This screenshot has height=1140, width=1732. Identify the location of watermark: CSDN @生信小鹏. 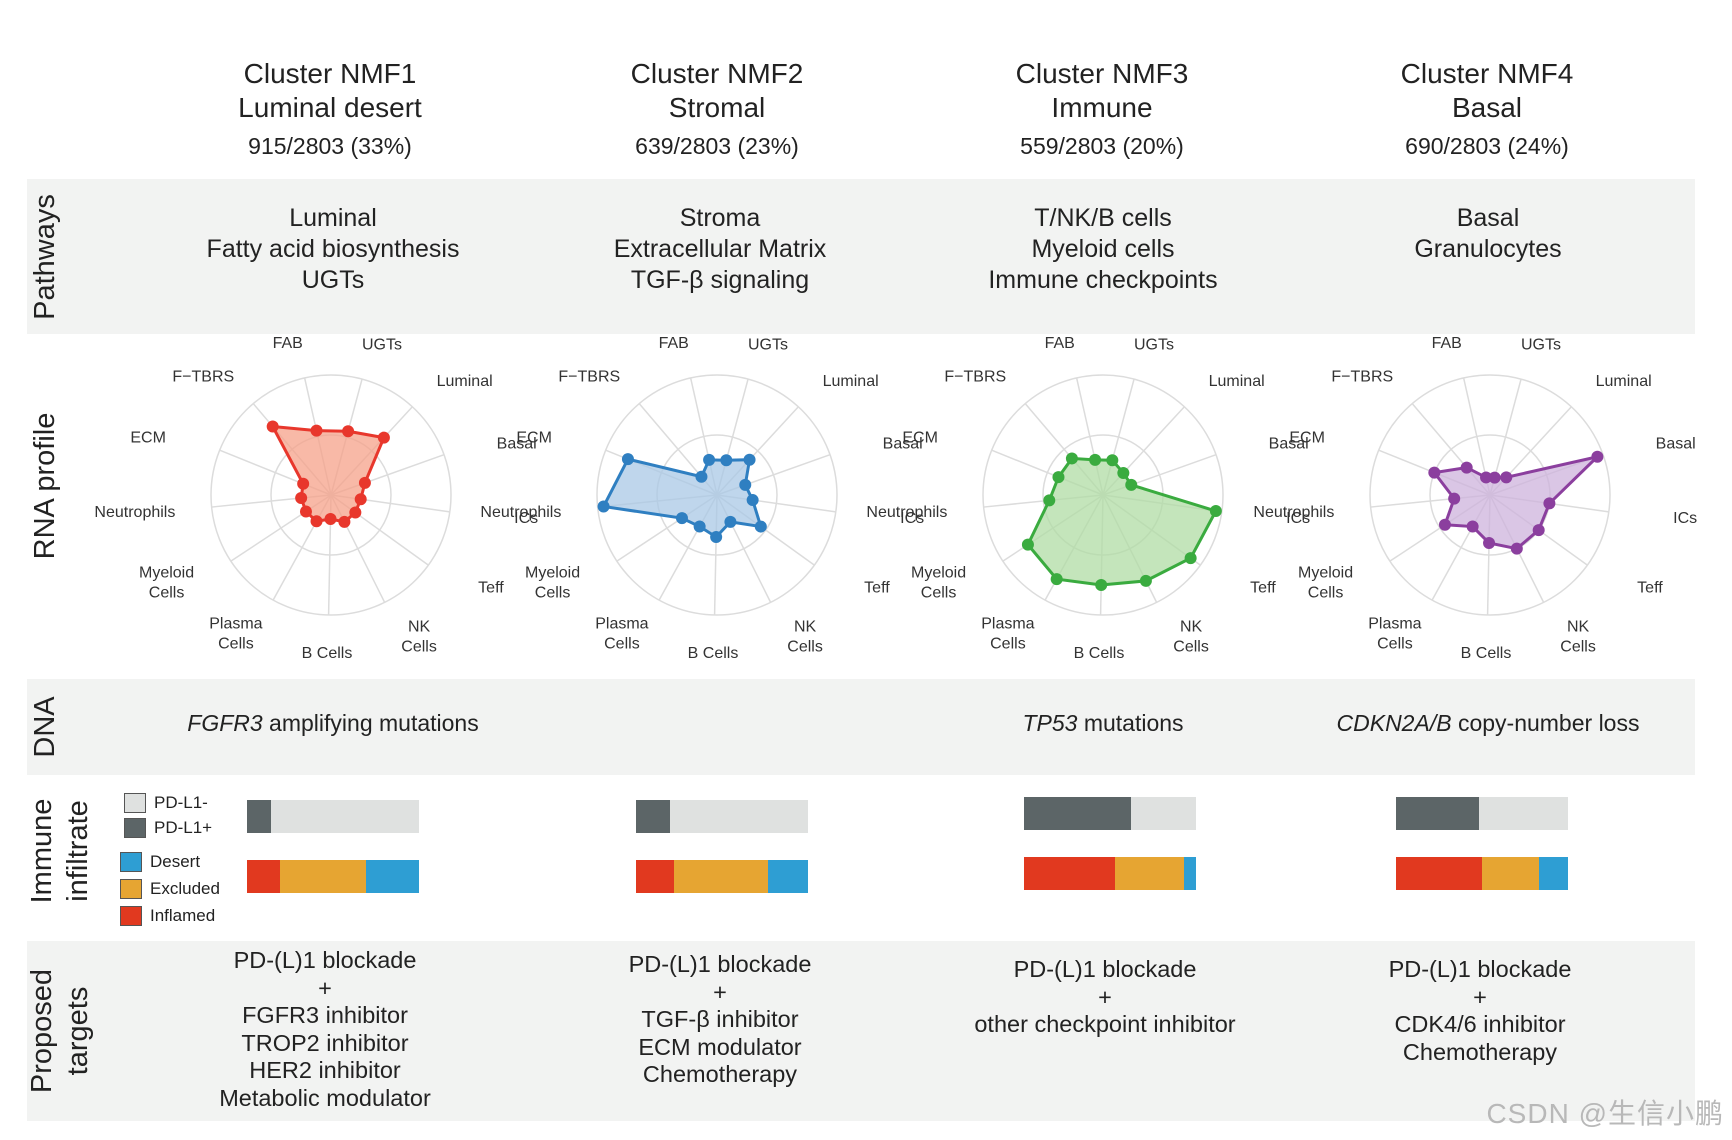
(1605, 1113).